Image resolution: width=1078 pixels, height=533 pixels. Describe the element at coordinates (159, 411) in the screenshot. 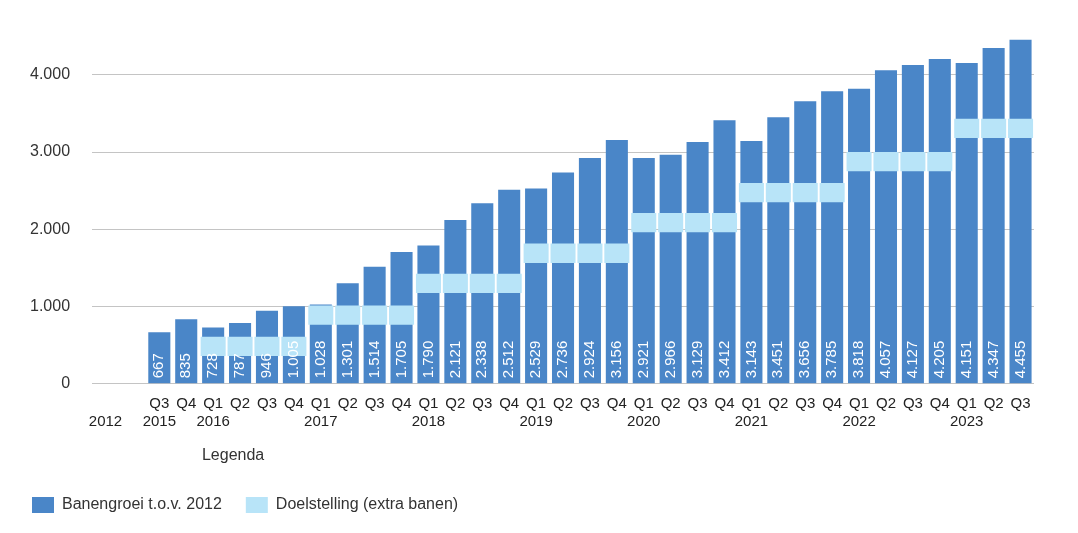

I see `x-tick-label: Q3 2015` at that location.